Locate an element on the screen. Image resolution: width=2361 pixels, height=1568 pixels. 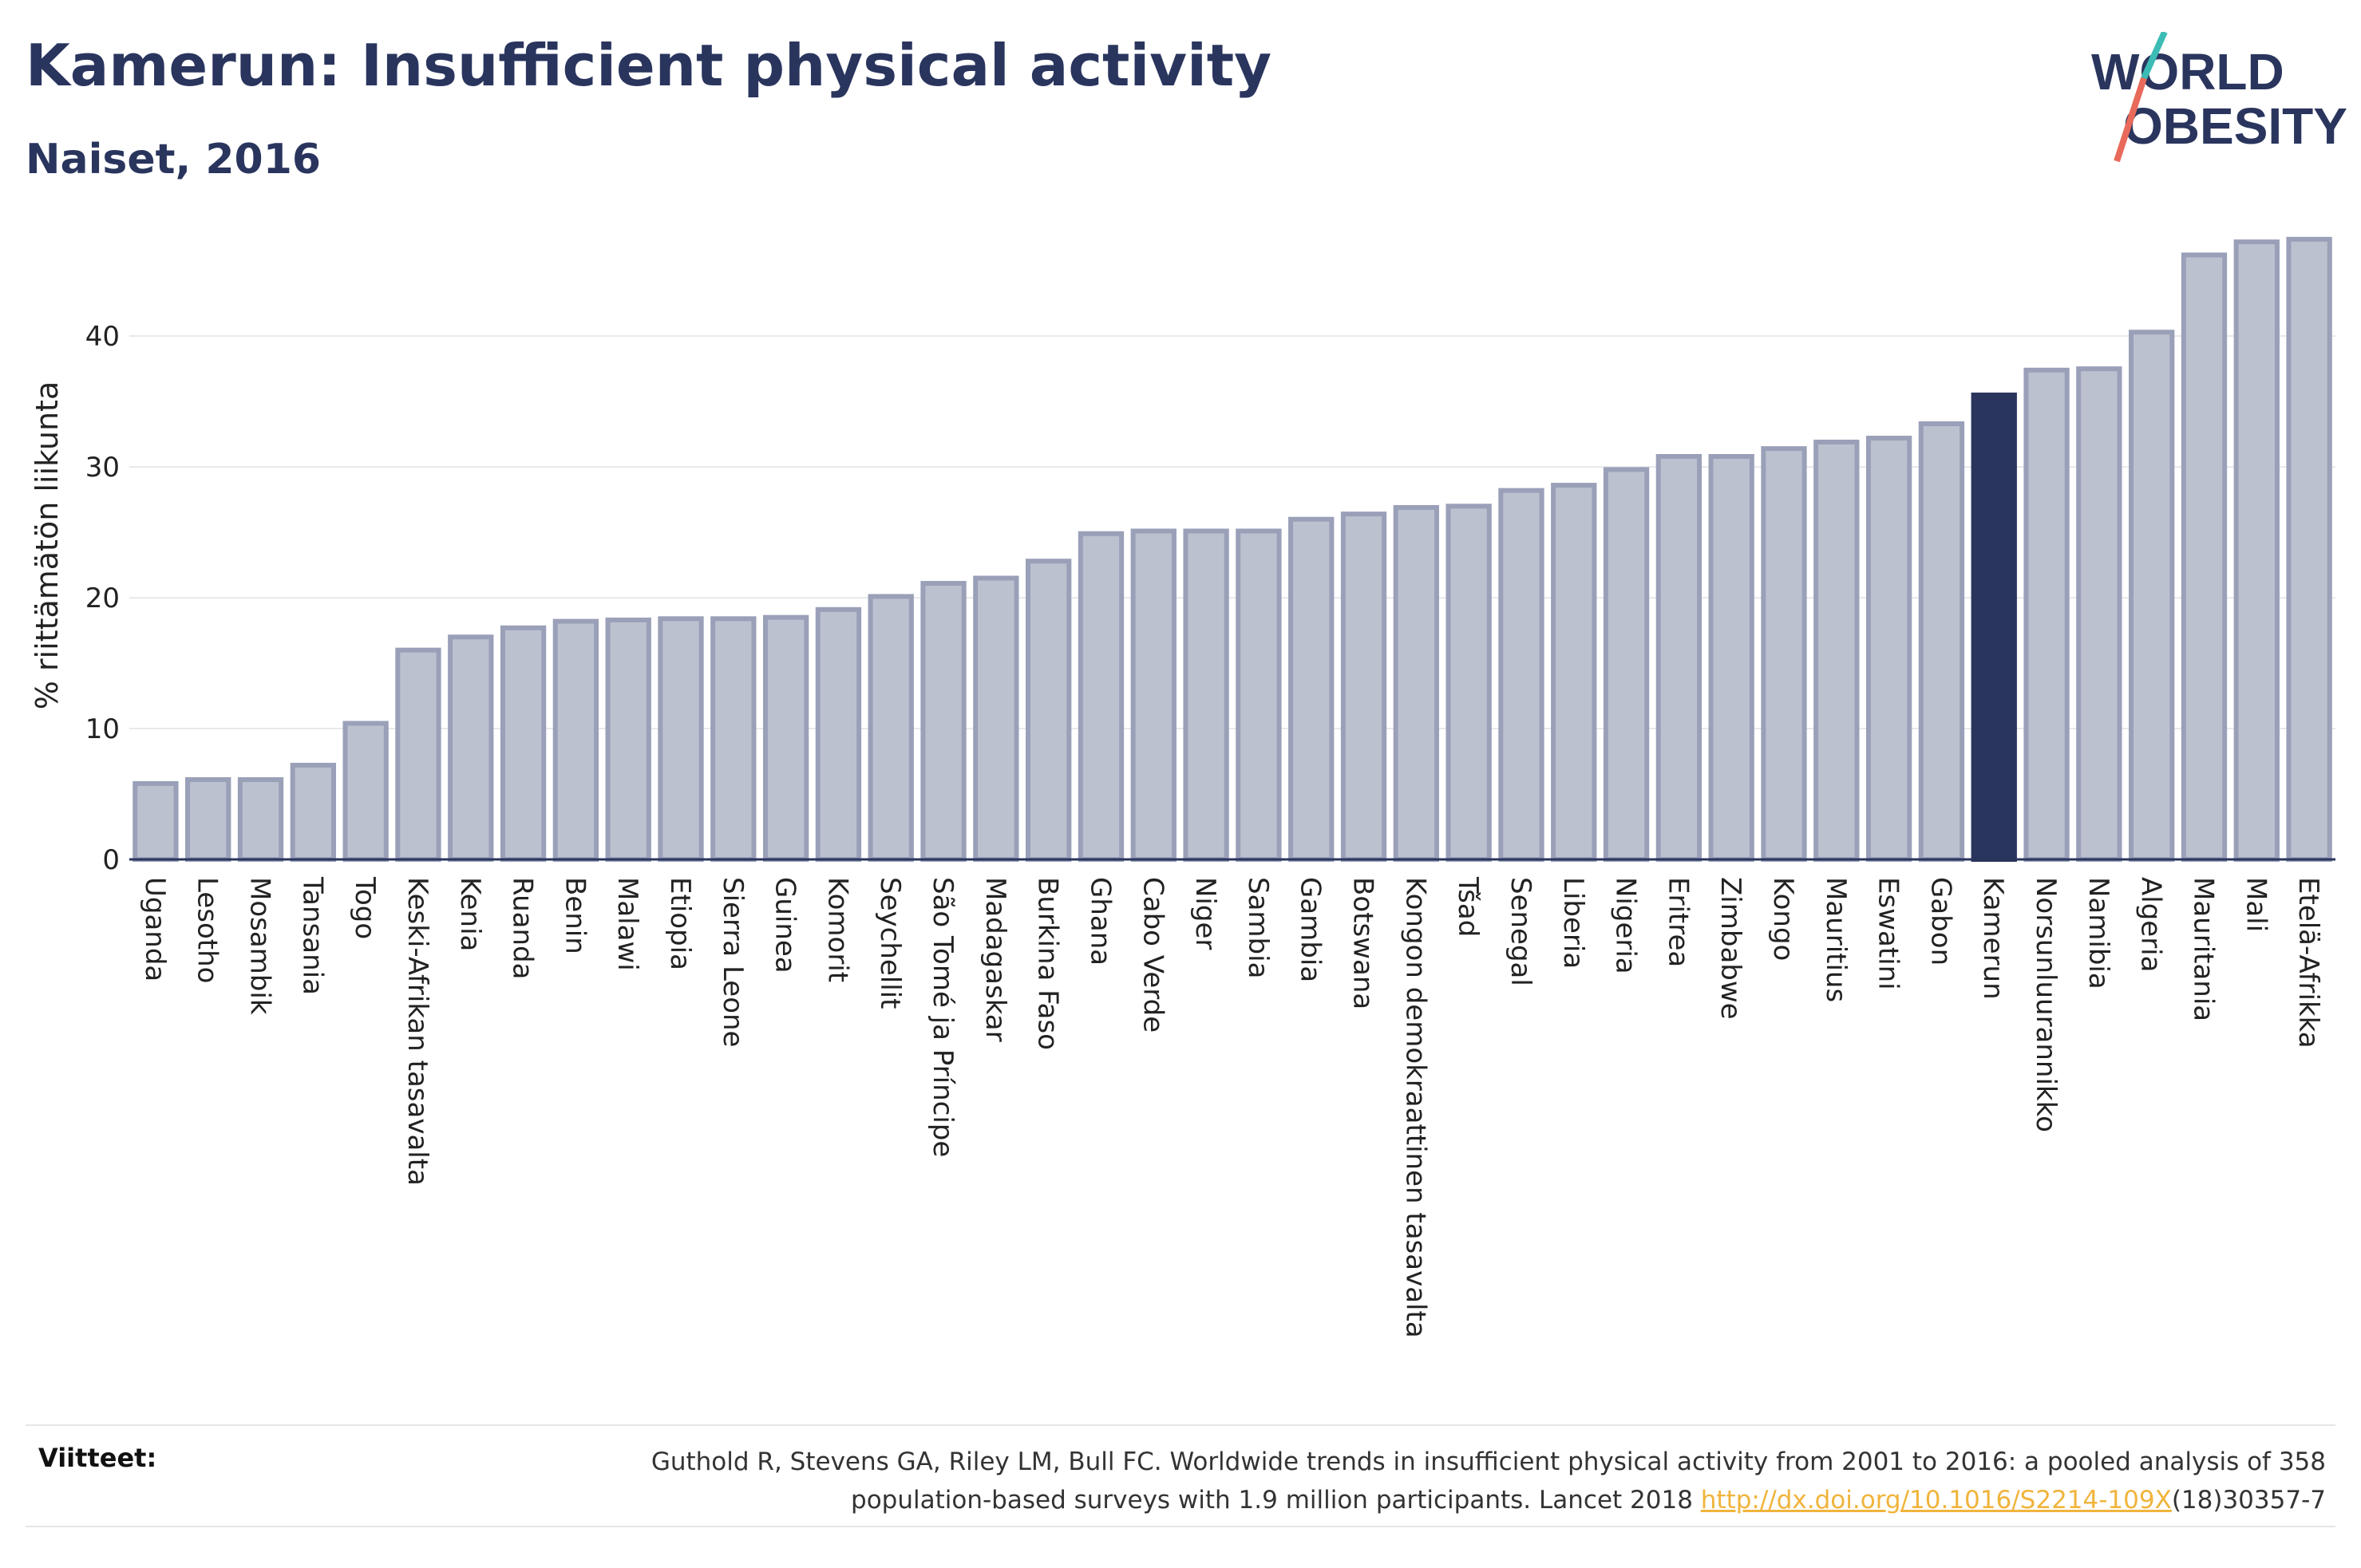
x-tick-label: Mali is located at coordinates (2256, 904).